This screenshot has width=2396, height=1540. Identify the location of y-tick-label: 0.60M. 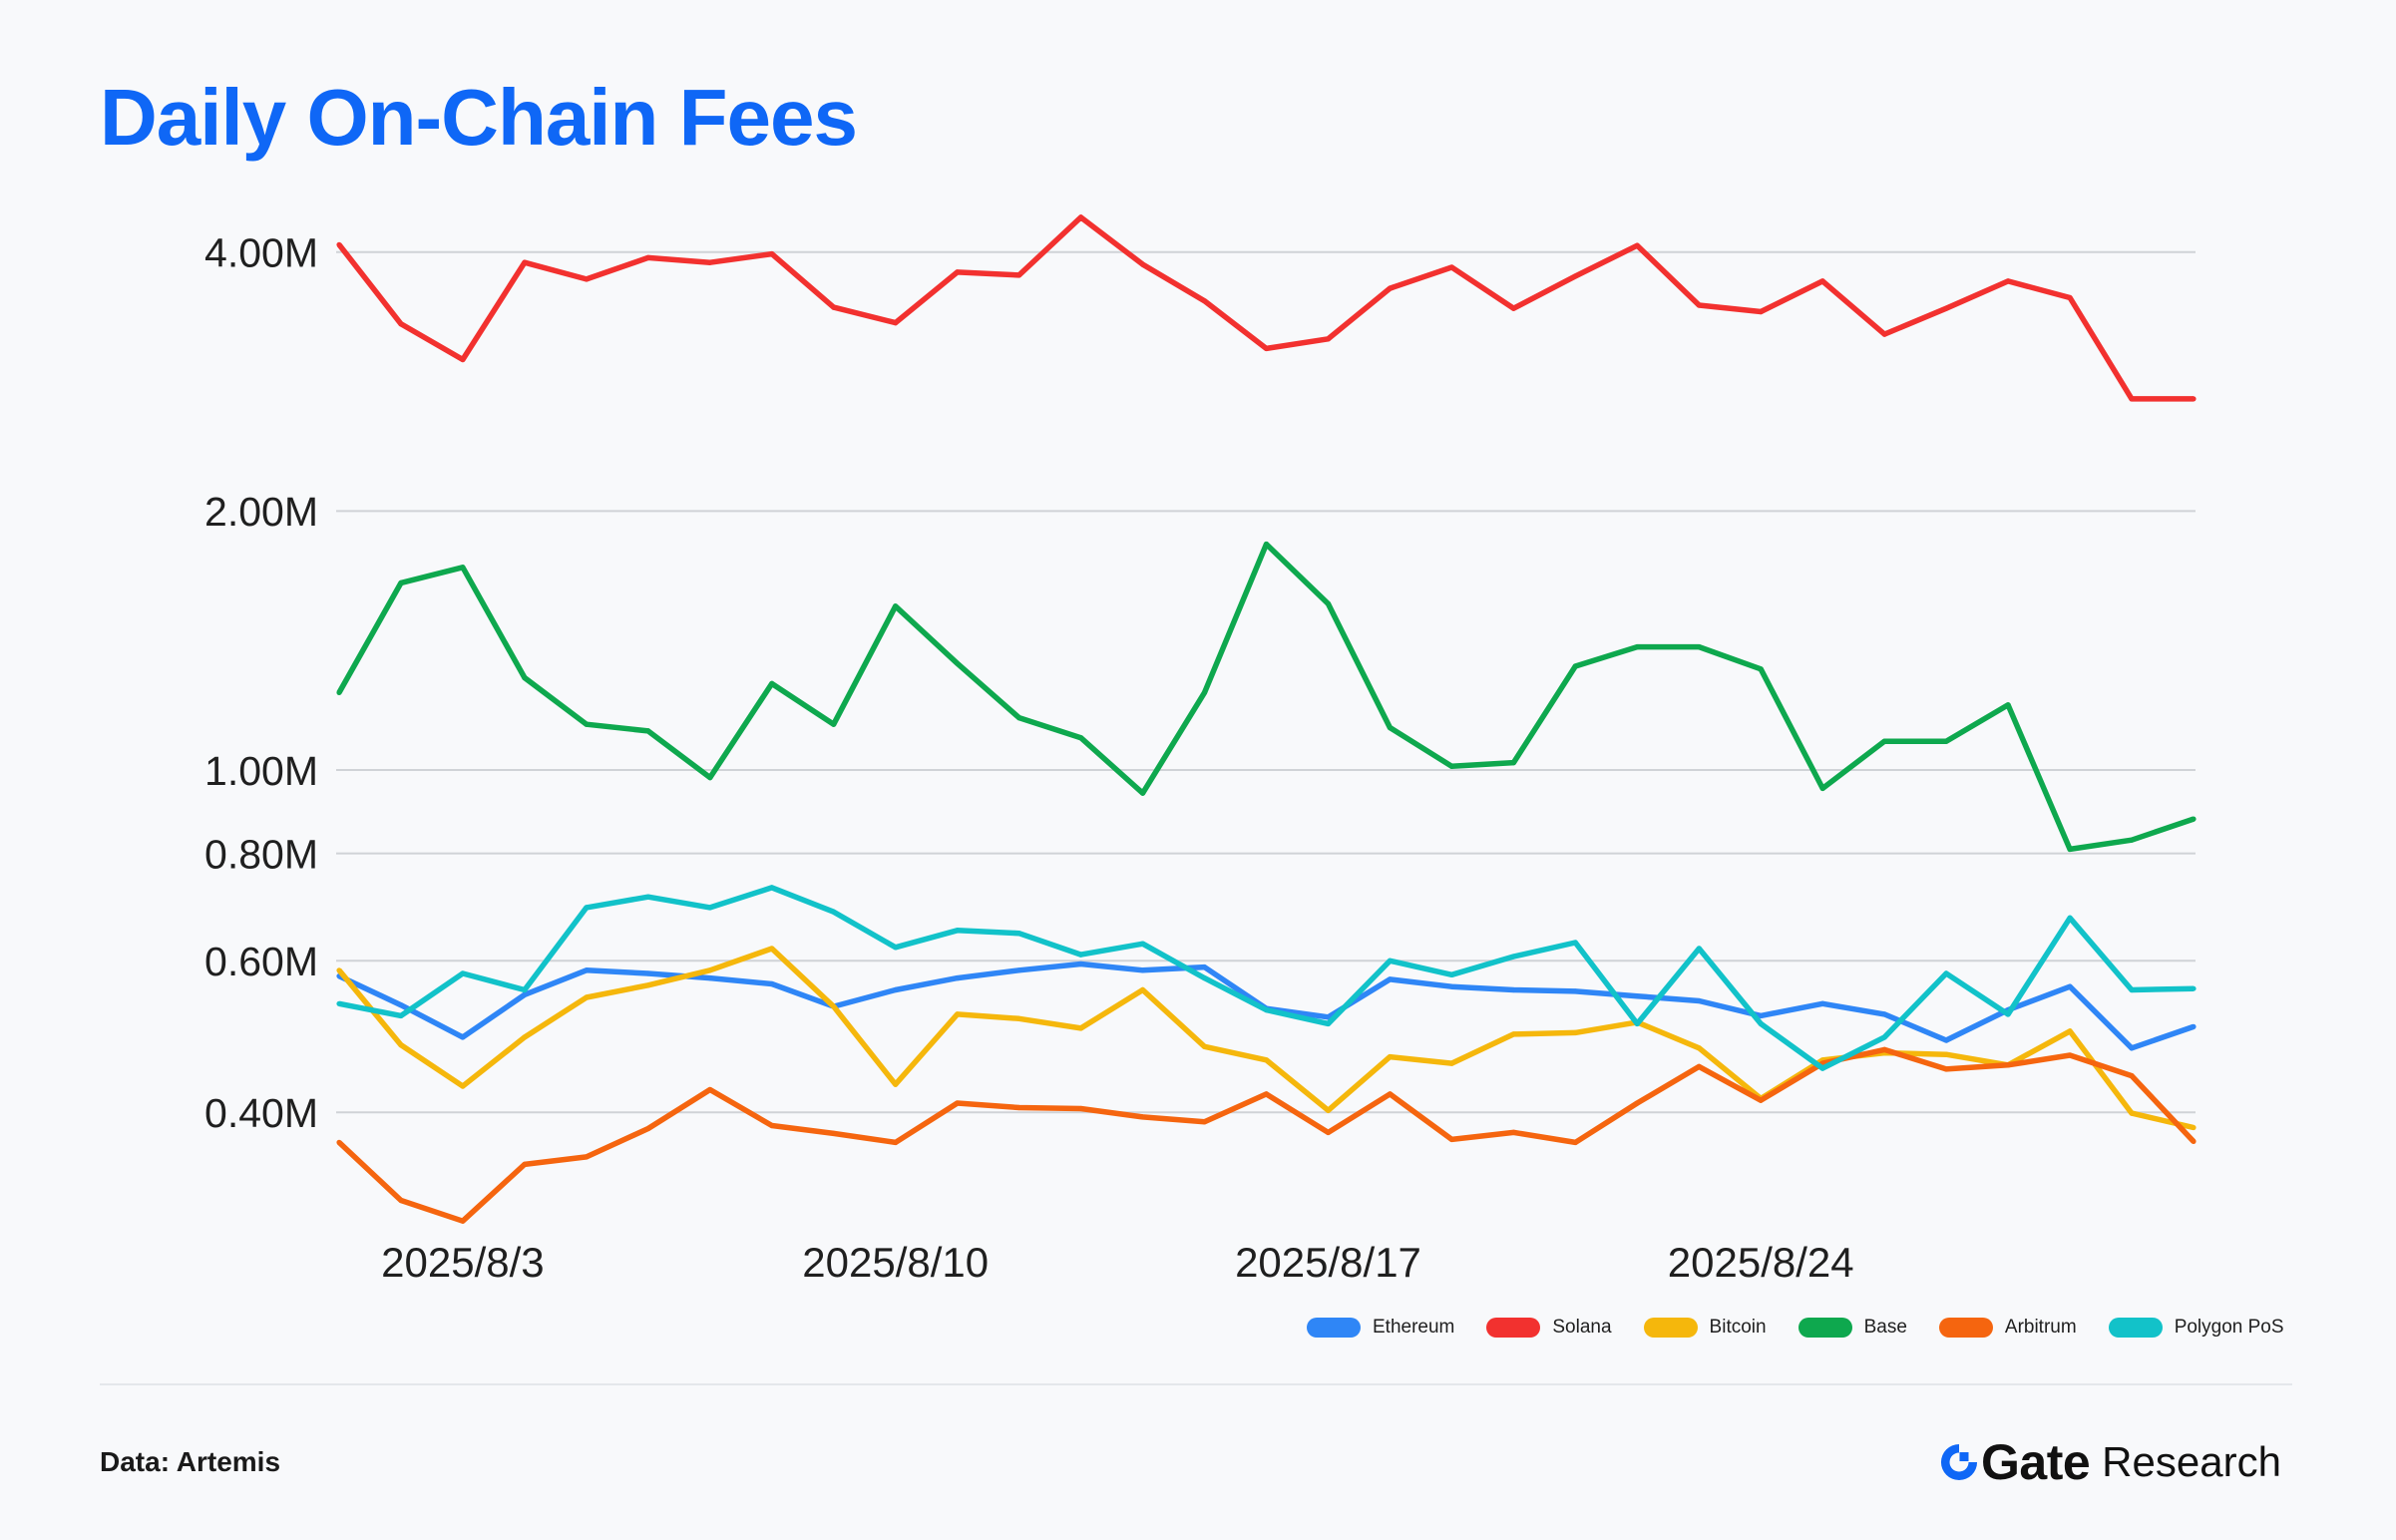
(261, 961).